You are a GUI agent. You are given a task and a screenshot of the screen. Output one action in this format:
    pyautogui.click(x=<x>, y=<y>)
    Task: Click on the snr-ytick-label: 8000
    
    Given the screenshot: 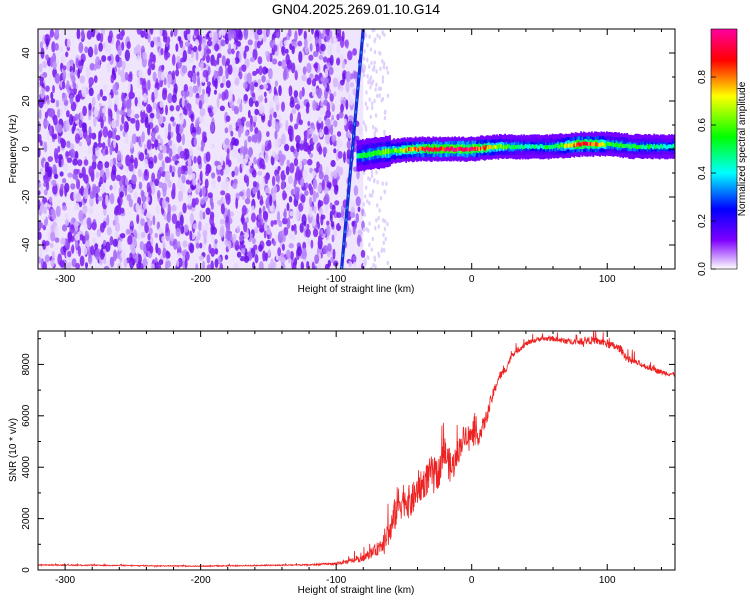 What is the action you would take?
    pyautogui.click(x=26, y=364)
    